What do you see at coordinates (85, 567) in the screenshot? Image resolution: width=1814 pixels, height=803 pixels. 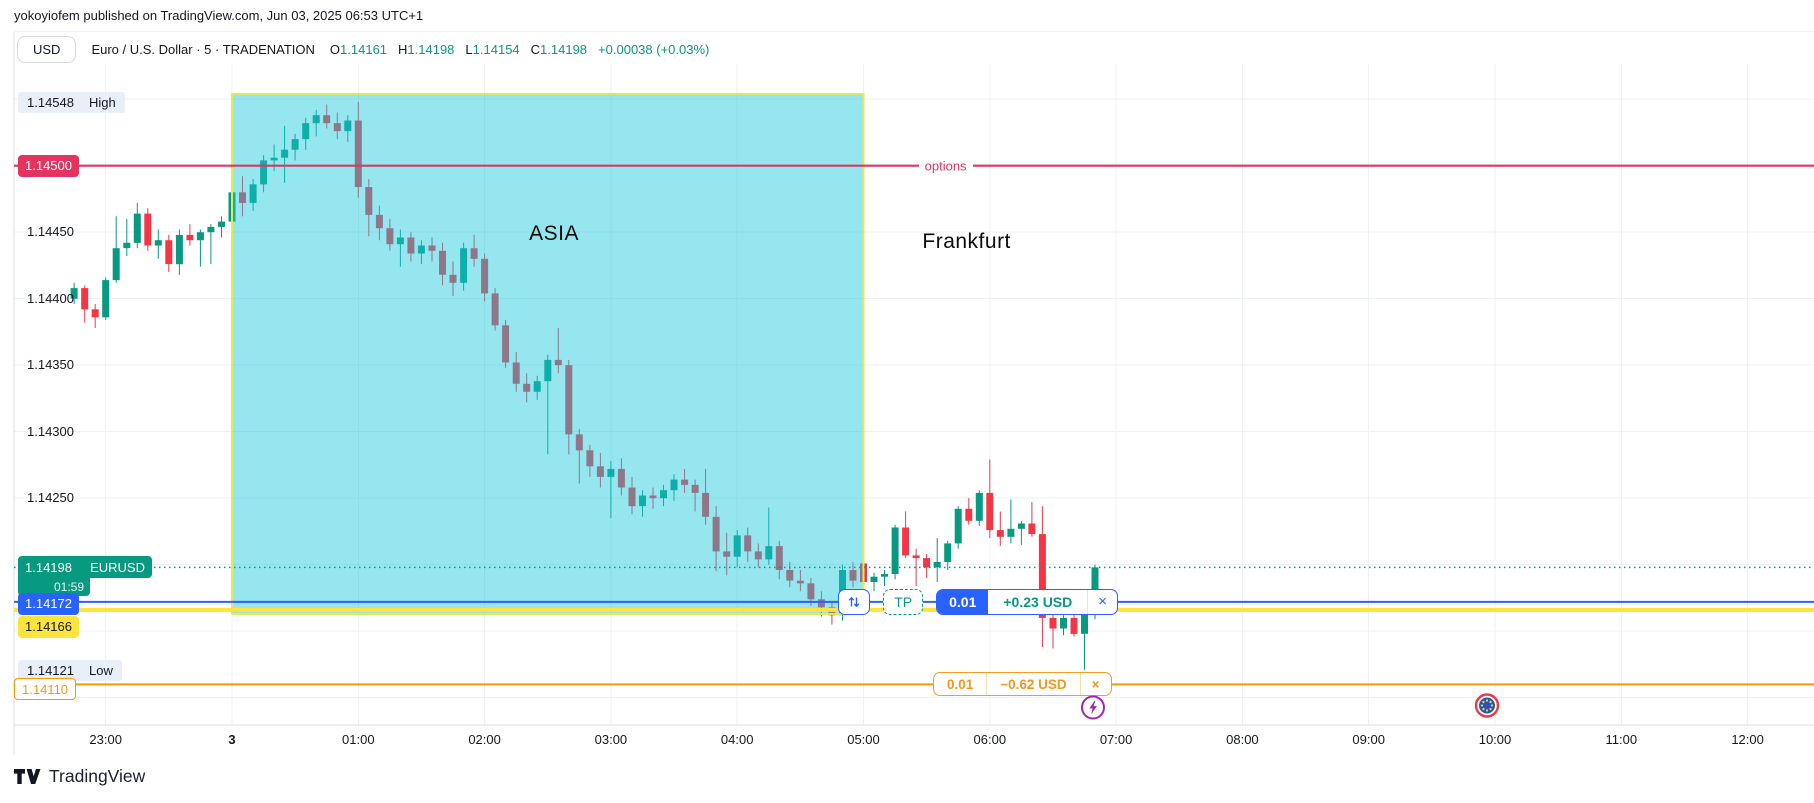 I see `current-price-label: 1.14198 EURUSD` at bounding box center [85, 567].